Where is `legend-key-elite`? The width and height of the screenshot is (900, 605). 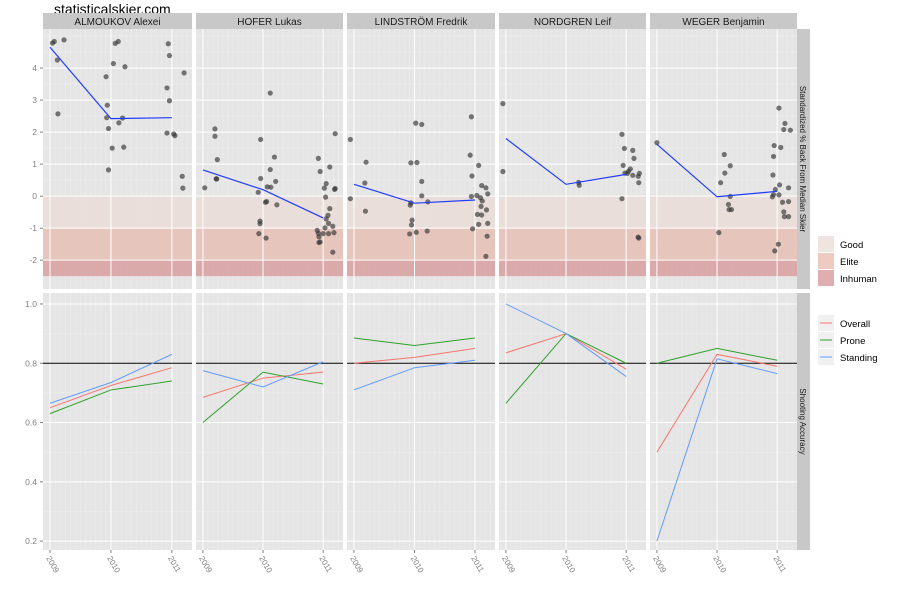
legend-key-elite is located at coordinates (826, 261).